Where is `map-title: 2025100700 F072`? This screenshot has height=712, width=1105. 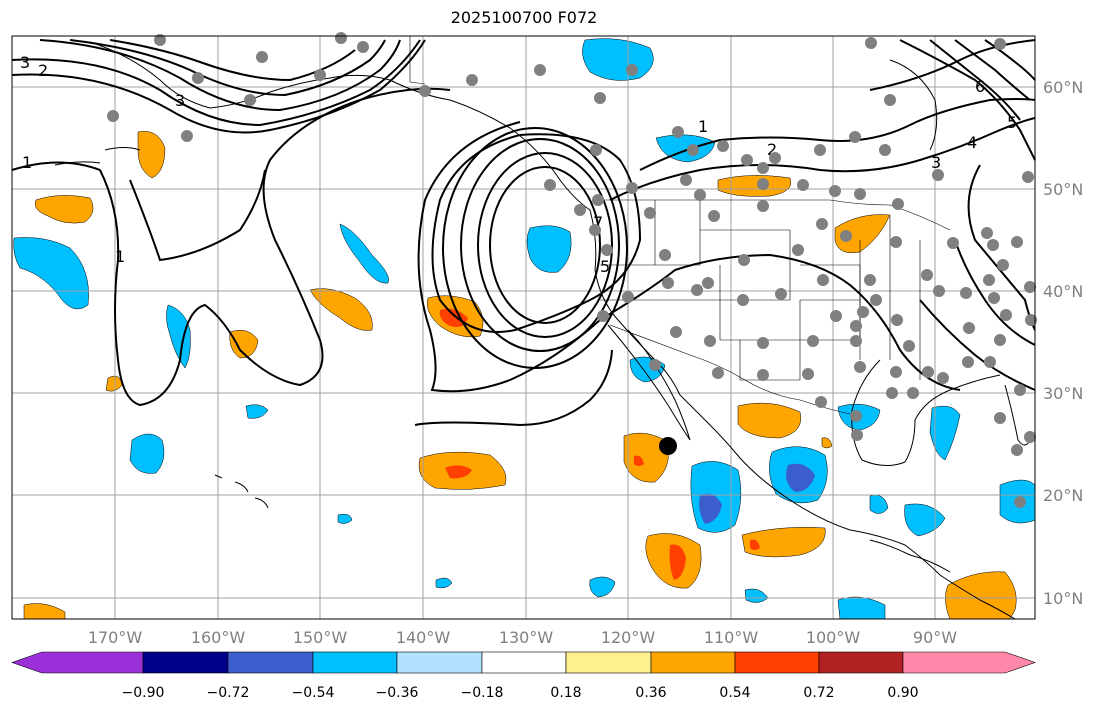 map-title: 2025100700 F072 is located at coordinates (524, 17).